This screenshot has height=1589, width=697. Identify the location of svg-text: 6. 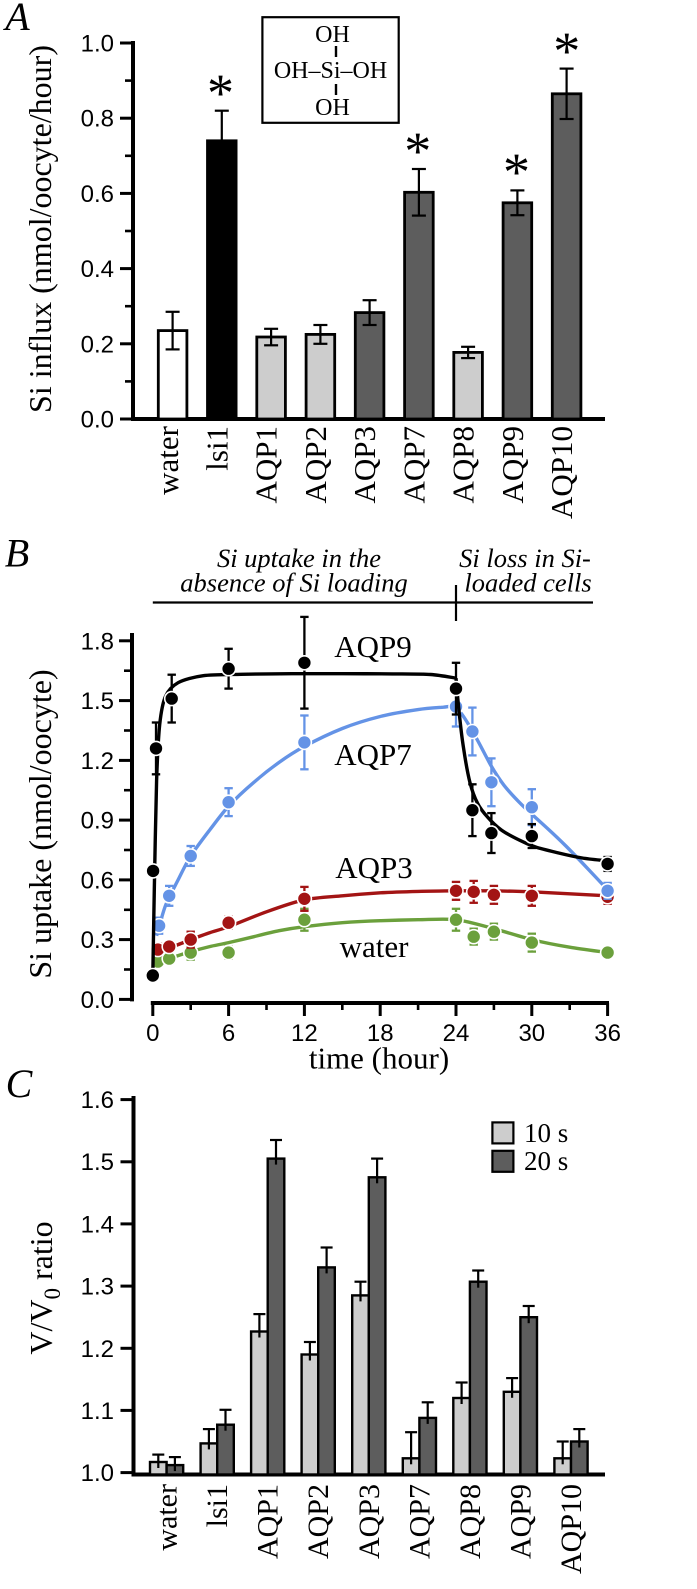
(228, 1033).